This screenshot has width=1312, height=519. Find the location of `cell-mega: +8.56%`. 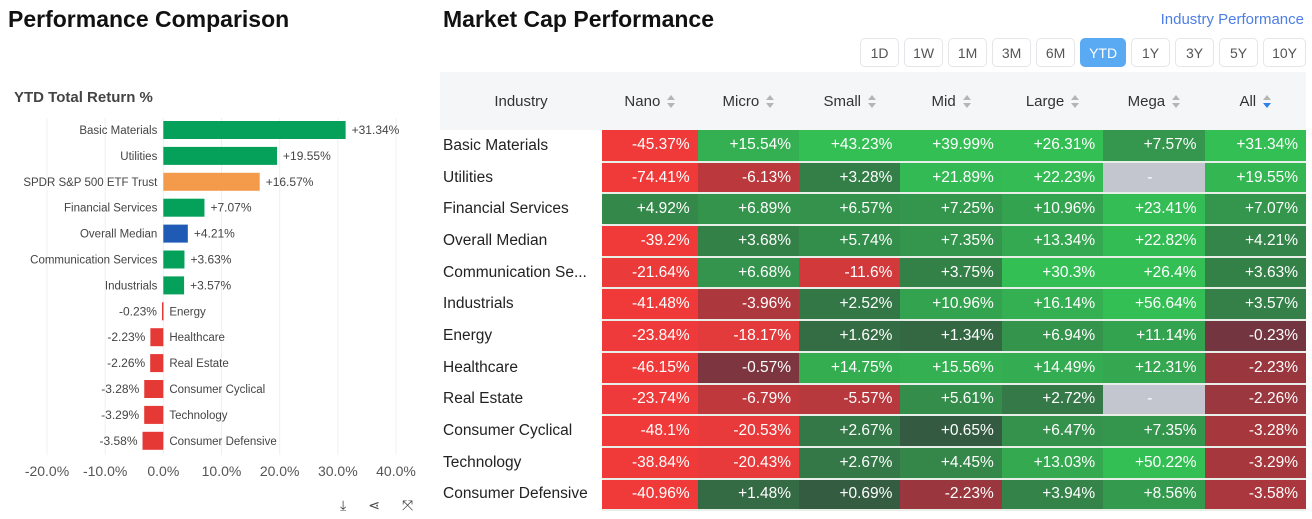

cell-mega: +8.56% is located at coordinates (1154, 495).